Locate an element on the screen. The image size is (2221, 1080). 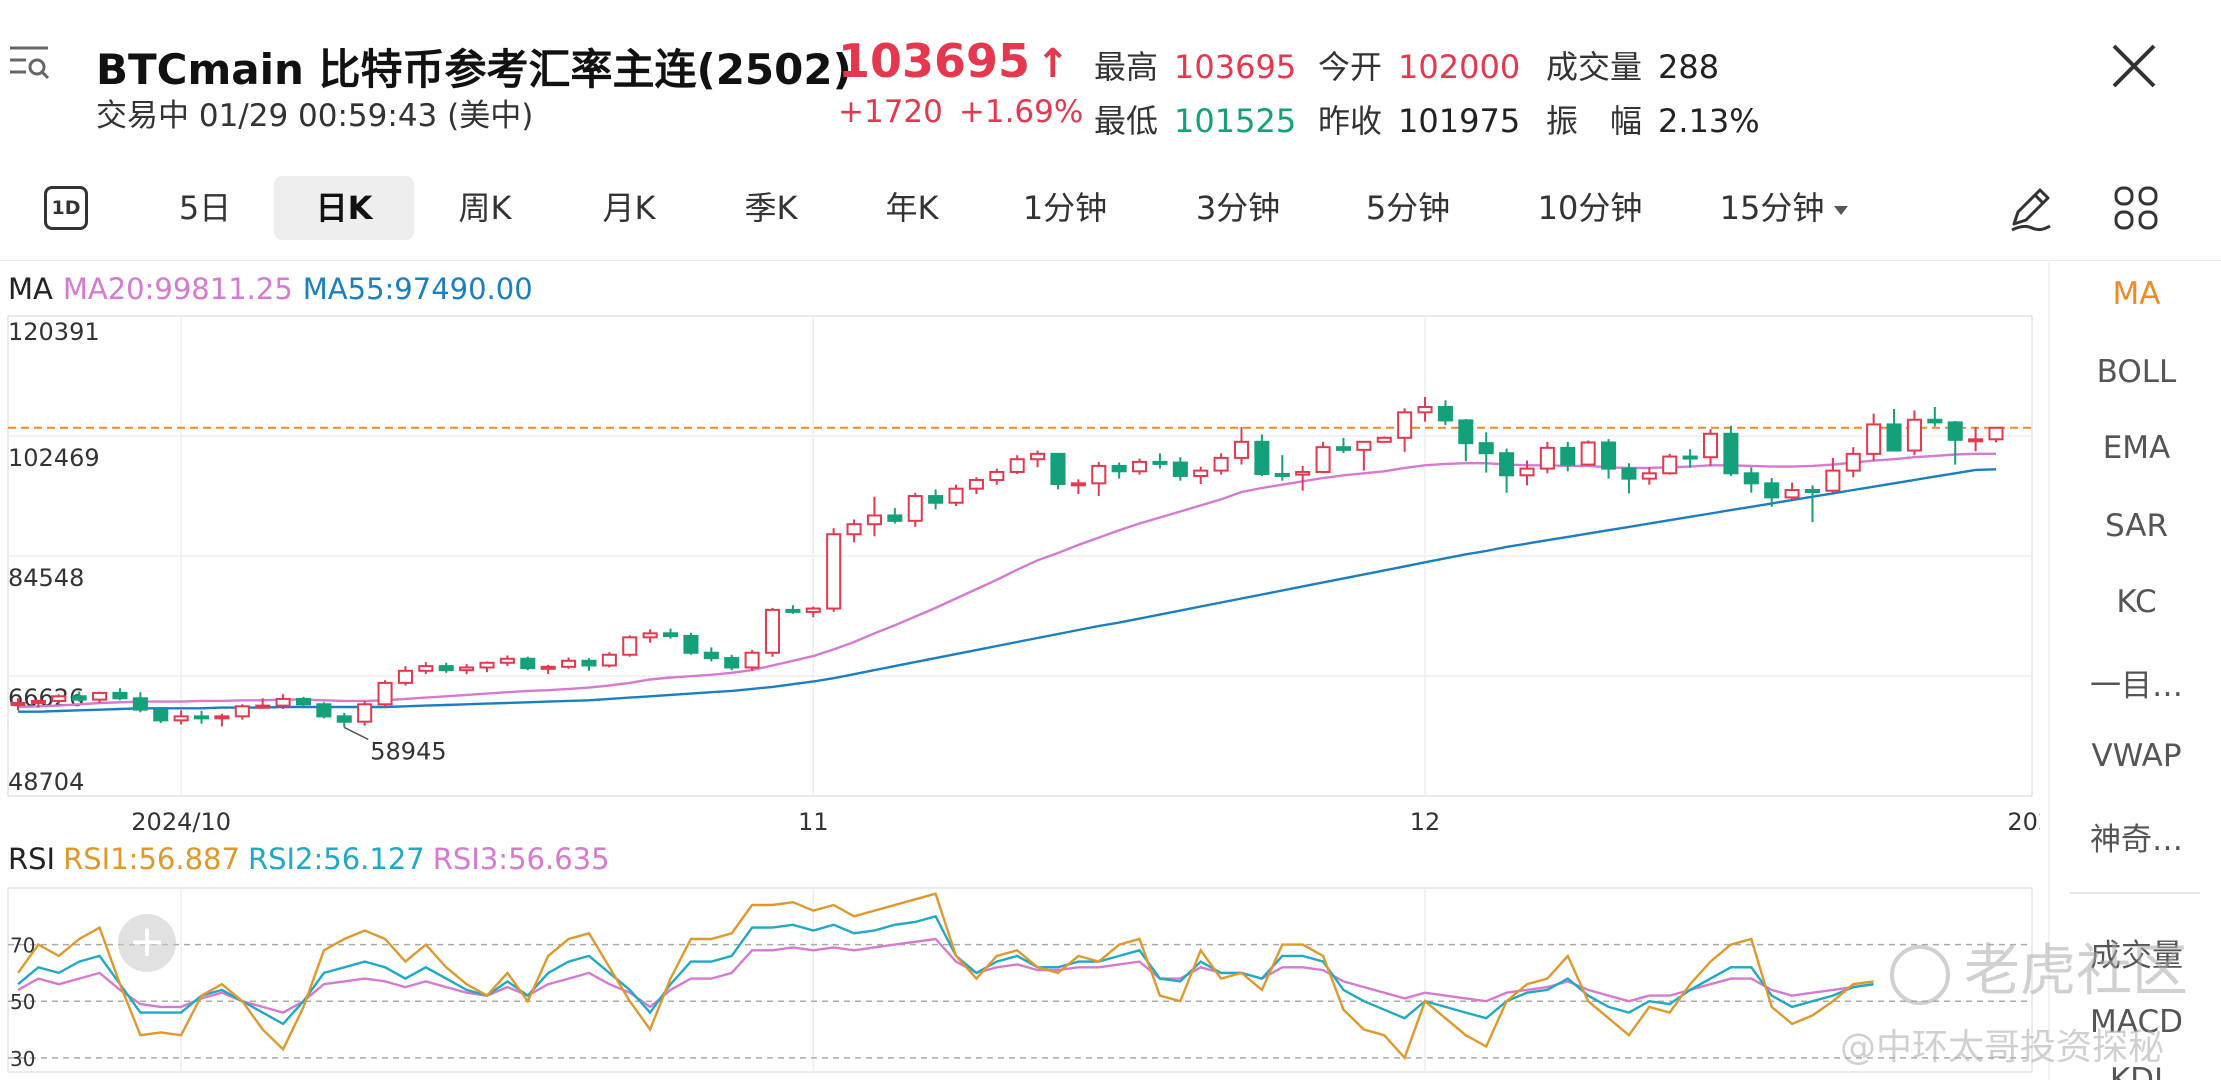
up-arrow-icon: ↑ is located at coordinates (1053, 64).